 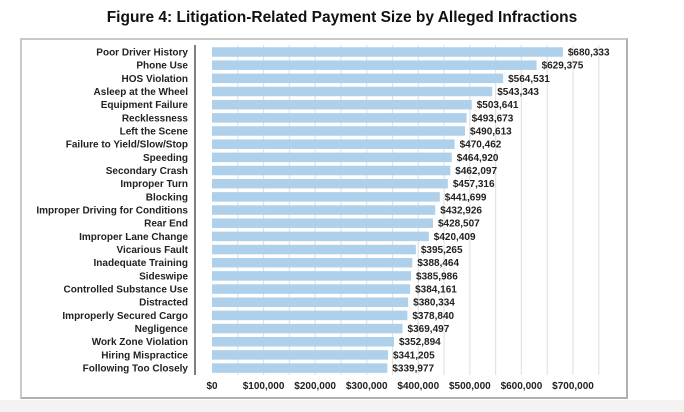 I want to click on x-tick-label: $400,000, so click(x=418, y=386).